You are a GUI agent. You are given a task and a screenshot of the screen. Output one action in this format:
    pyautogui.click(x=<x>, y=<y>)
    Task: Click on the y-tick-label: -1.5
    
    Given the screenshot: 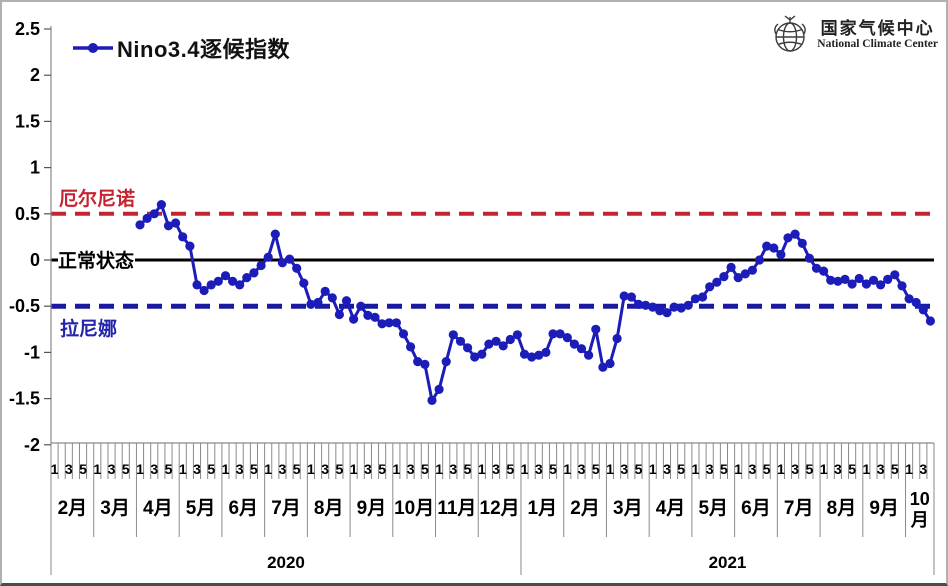 What is the action you would take?
    pyautogui.click(x=24, y=399)
    